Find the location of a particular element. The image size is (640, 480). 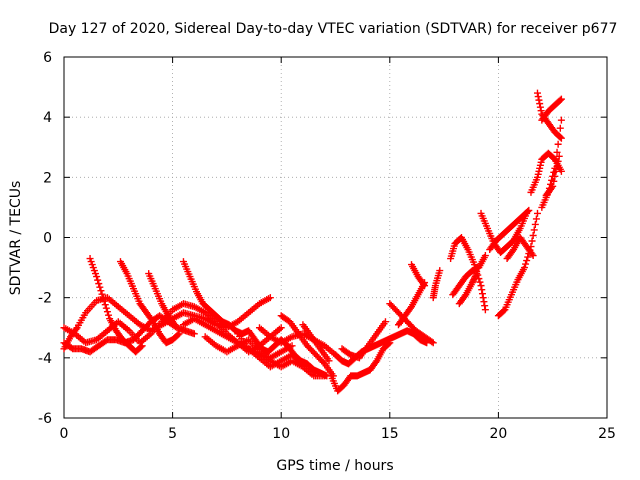

y-tick-label: 0 is located at coordinates (47, 239).